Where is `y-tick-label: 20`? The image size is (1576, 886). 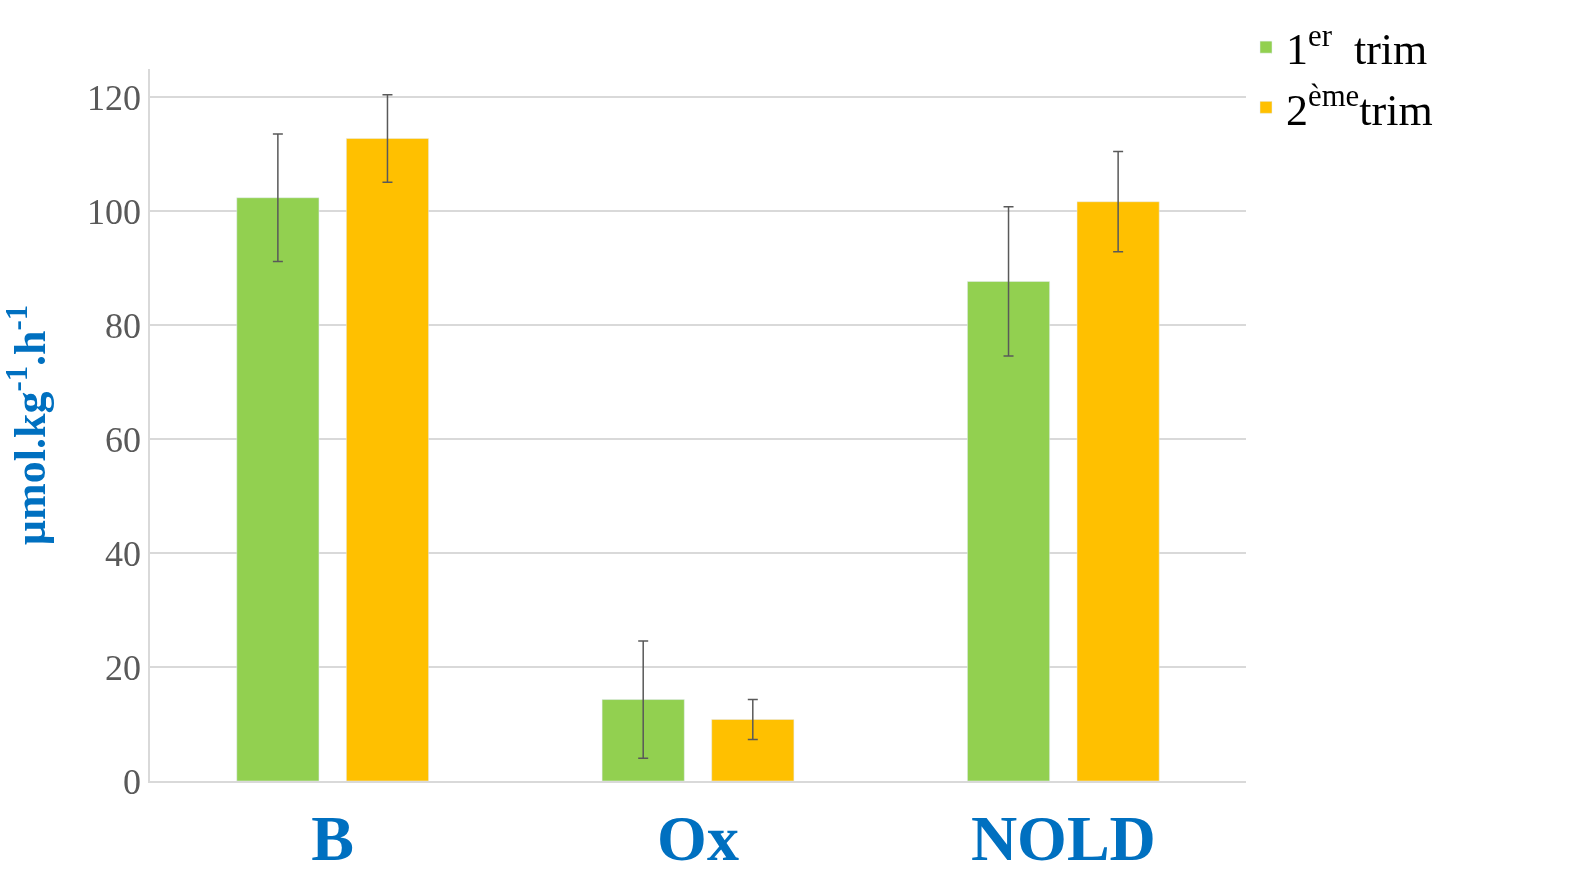 y-tick-label: 20 is located at coordinates (123, 667).